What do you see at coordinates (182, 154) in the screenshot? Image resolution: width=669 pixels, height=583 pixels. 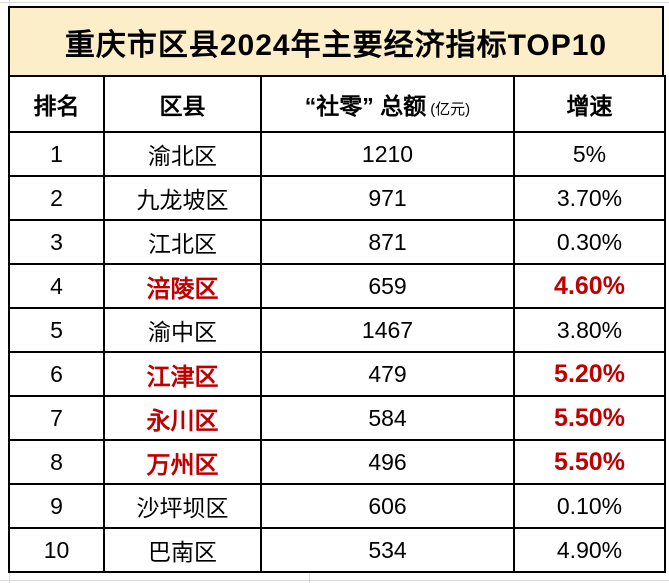 I see `district-cell: 渝北区` at bounding box center [182, 154].